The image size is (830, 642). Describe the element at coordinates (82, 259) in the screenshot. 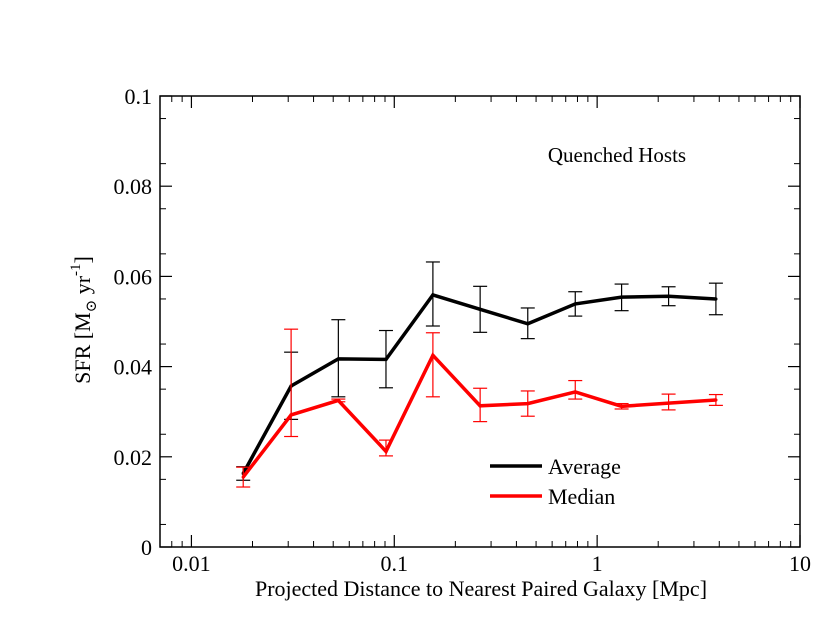

I see `y-axis-label-end: ]` at that location.